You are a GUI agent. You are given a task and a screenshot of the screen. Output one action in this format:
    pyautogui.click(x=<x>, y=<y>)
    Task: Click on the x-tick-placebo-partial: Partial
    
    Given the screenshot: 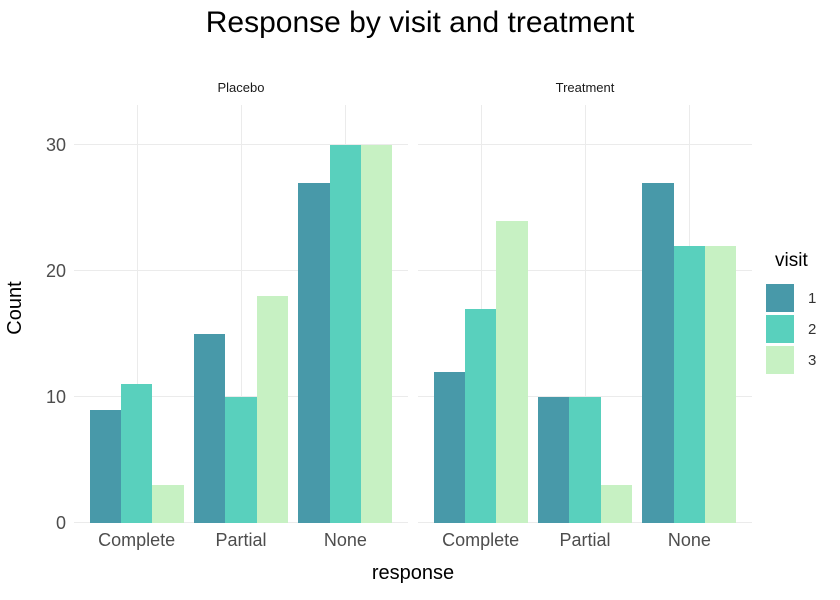 What is the action you would take?
    pyautogui.click(x=241, y=540)
    